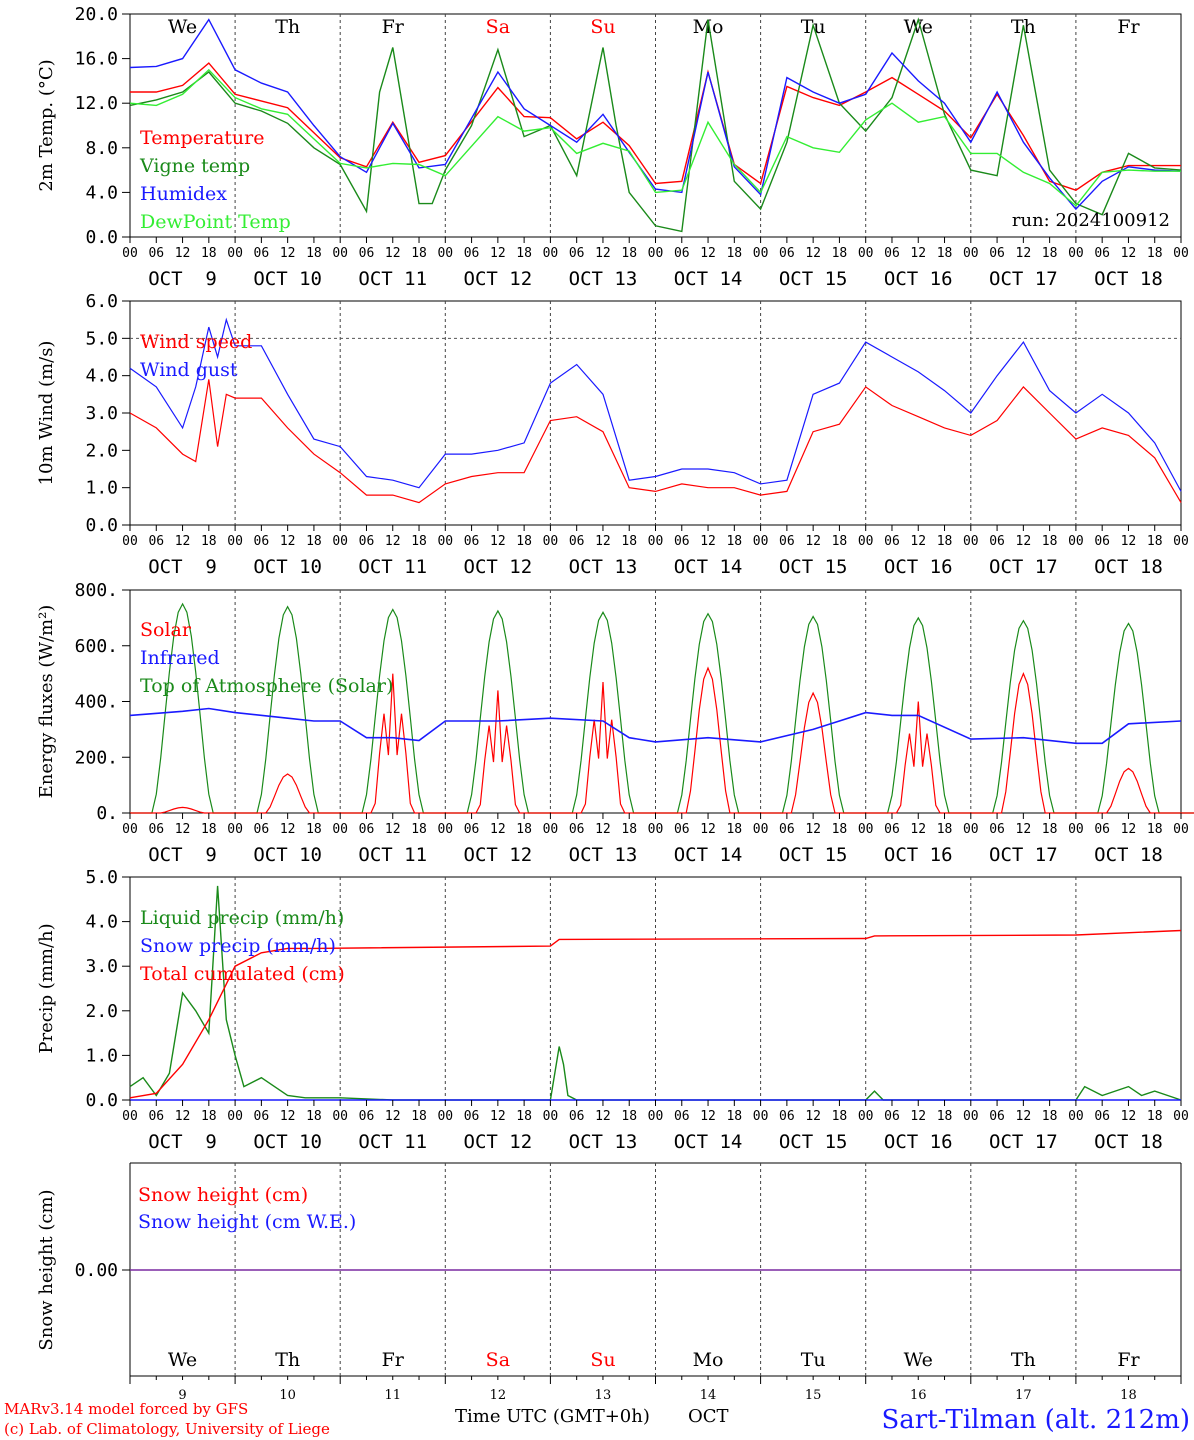  Describe the element at coordinates (101, 450) in the screenshot. I see `y-tick-label: 2.0` at that location.